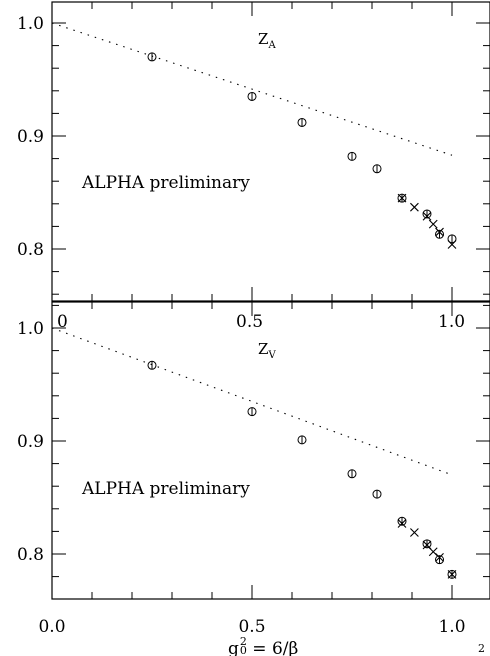  What do you see at coordinates (233, 647) in the screenshot?
I see `x-axis-label-g: g` at bounding box center [233, 647].